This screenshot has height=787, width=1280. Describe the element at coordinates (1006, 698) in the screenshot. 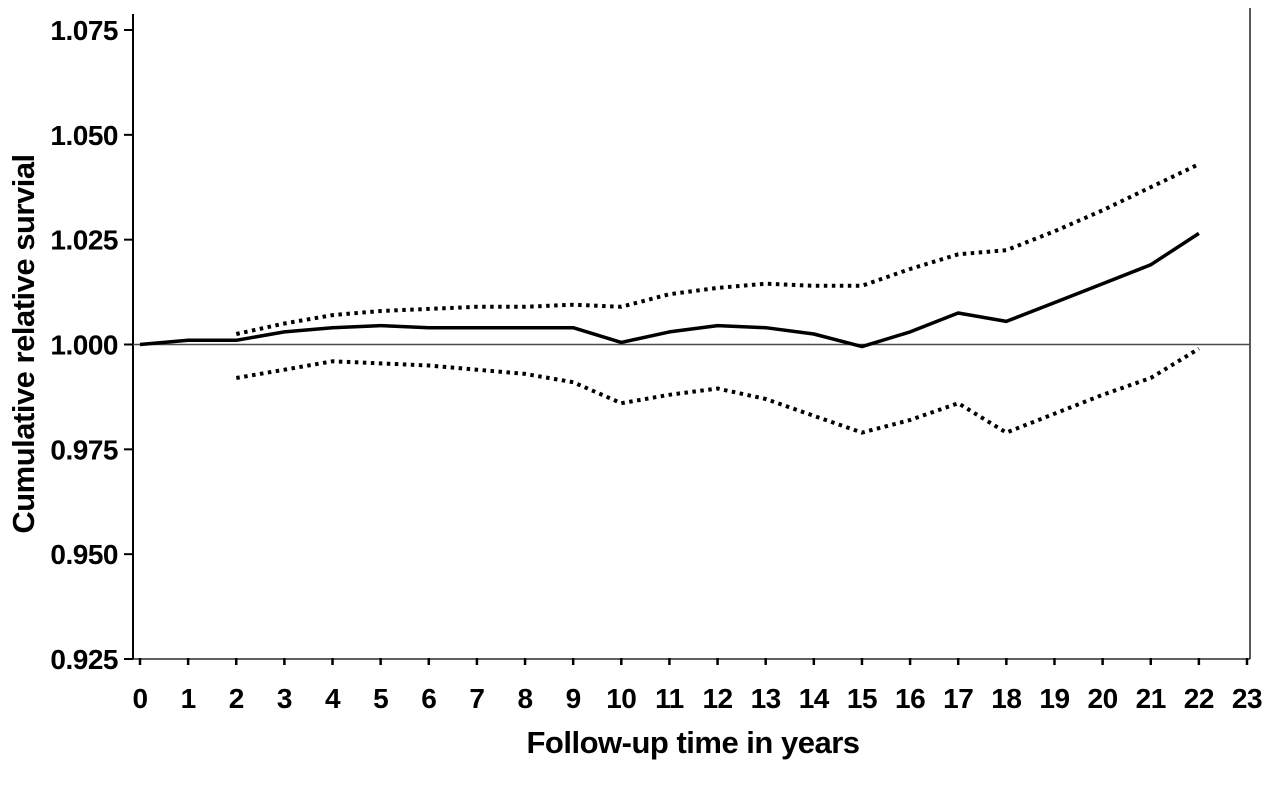

I see `x-tick-label: 18` at that location.